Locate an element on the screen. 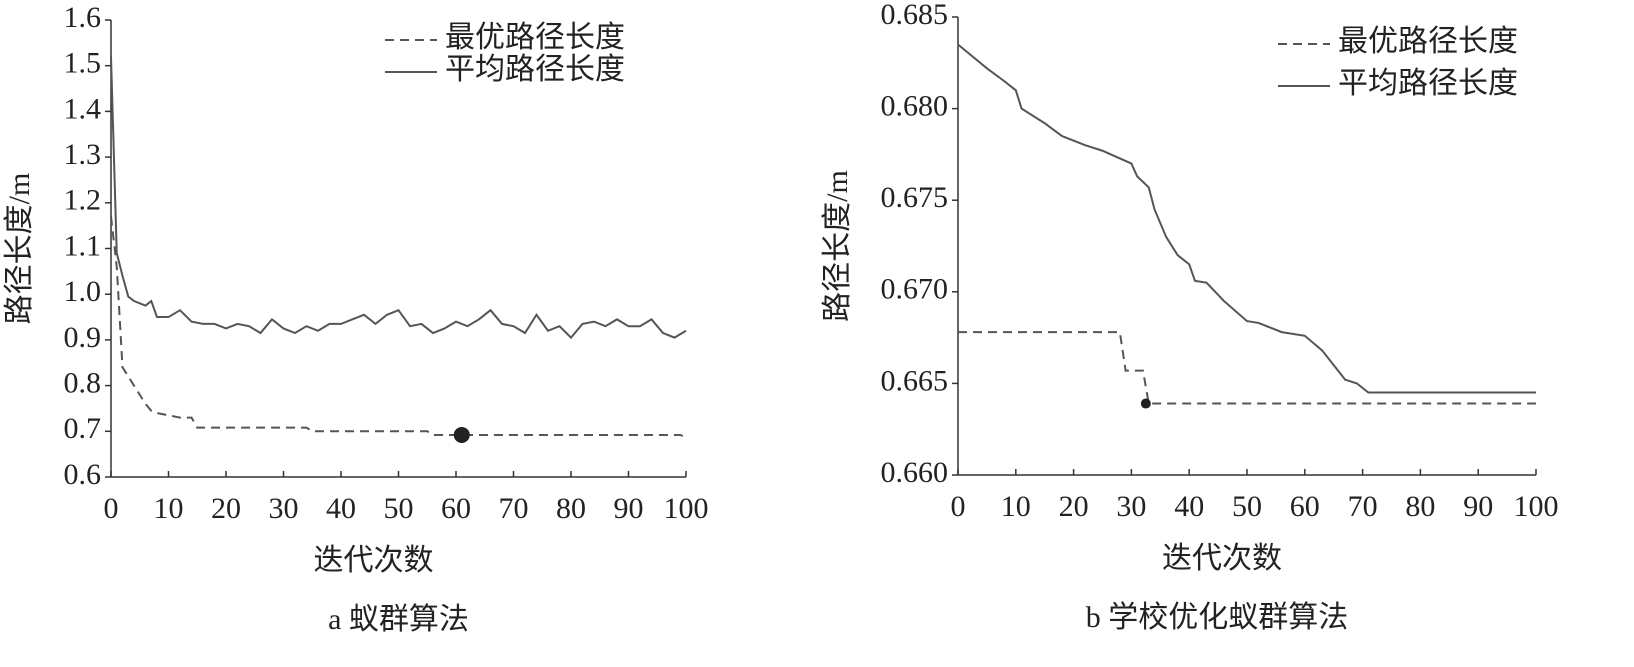 The height and width of the screenshot is (667, 1634). y-tick-label: 0.9 is located at coordinates (83, 337).